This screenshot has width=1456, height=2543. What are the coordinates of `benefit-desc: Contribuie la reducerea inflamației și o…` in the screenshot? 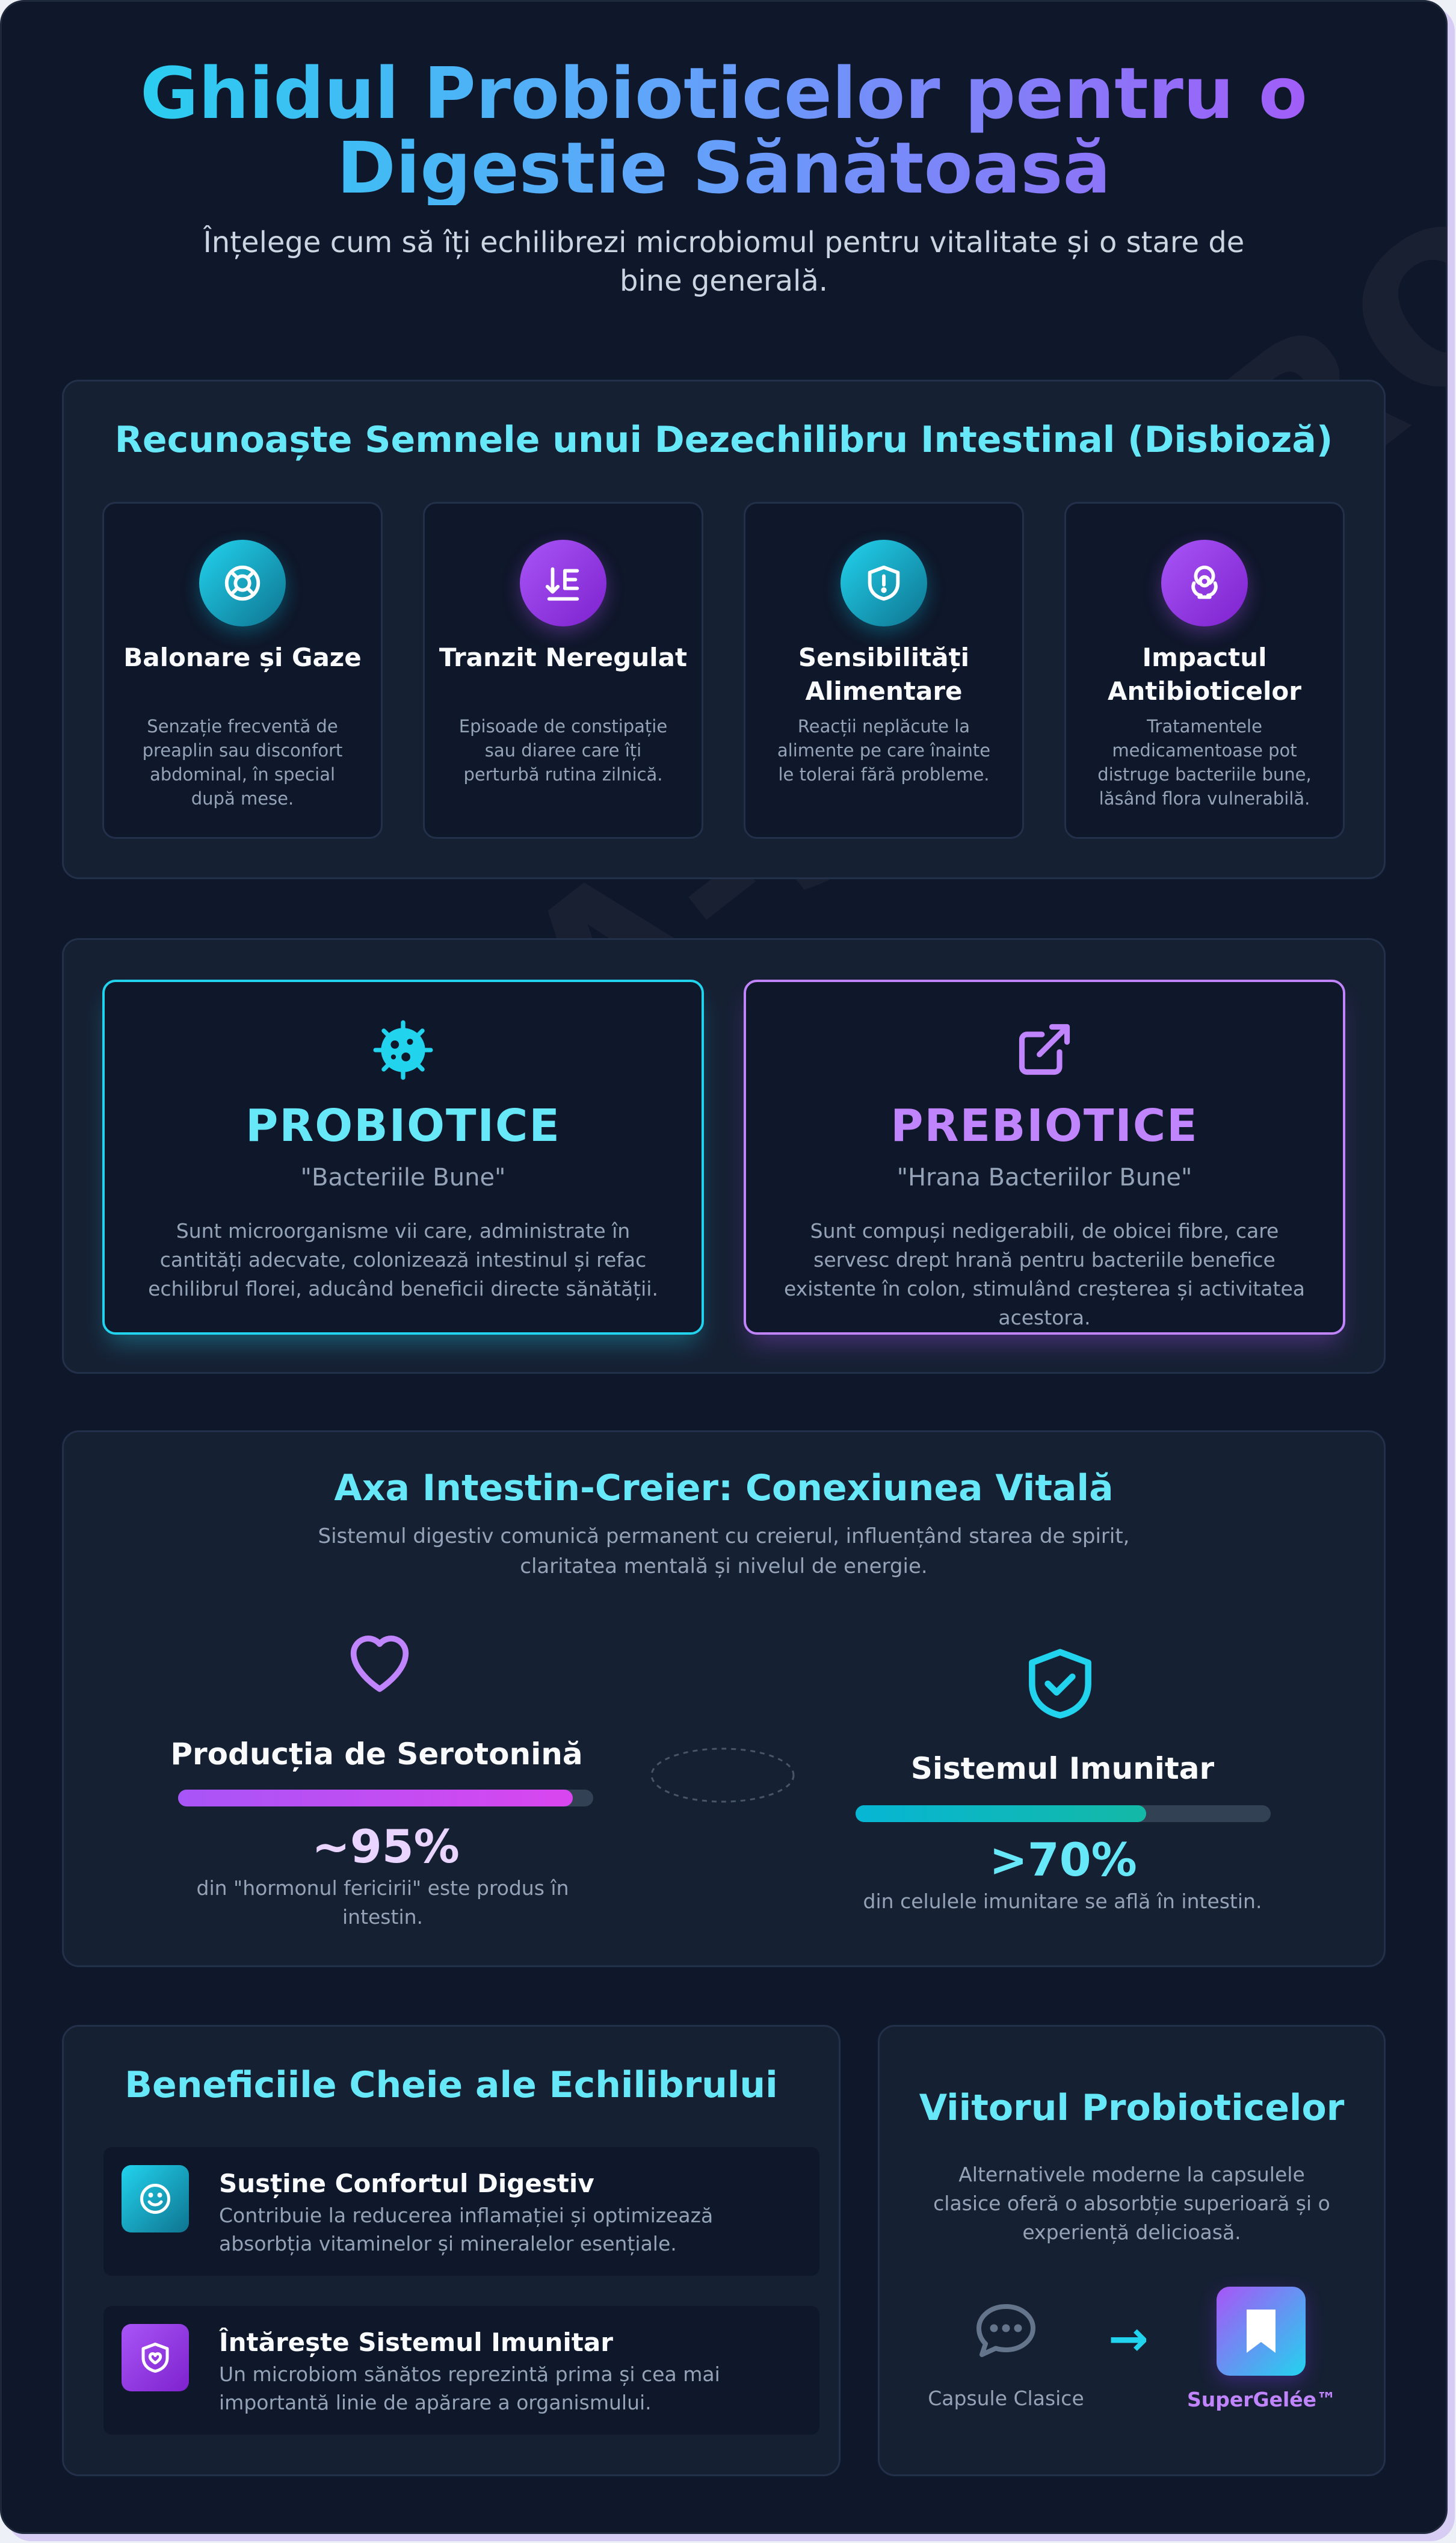 It's located at (467, 2229).